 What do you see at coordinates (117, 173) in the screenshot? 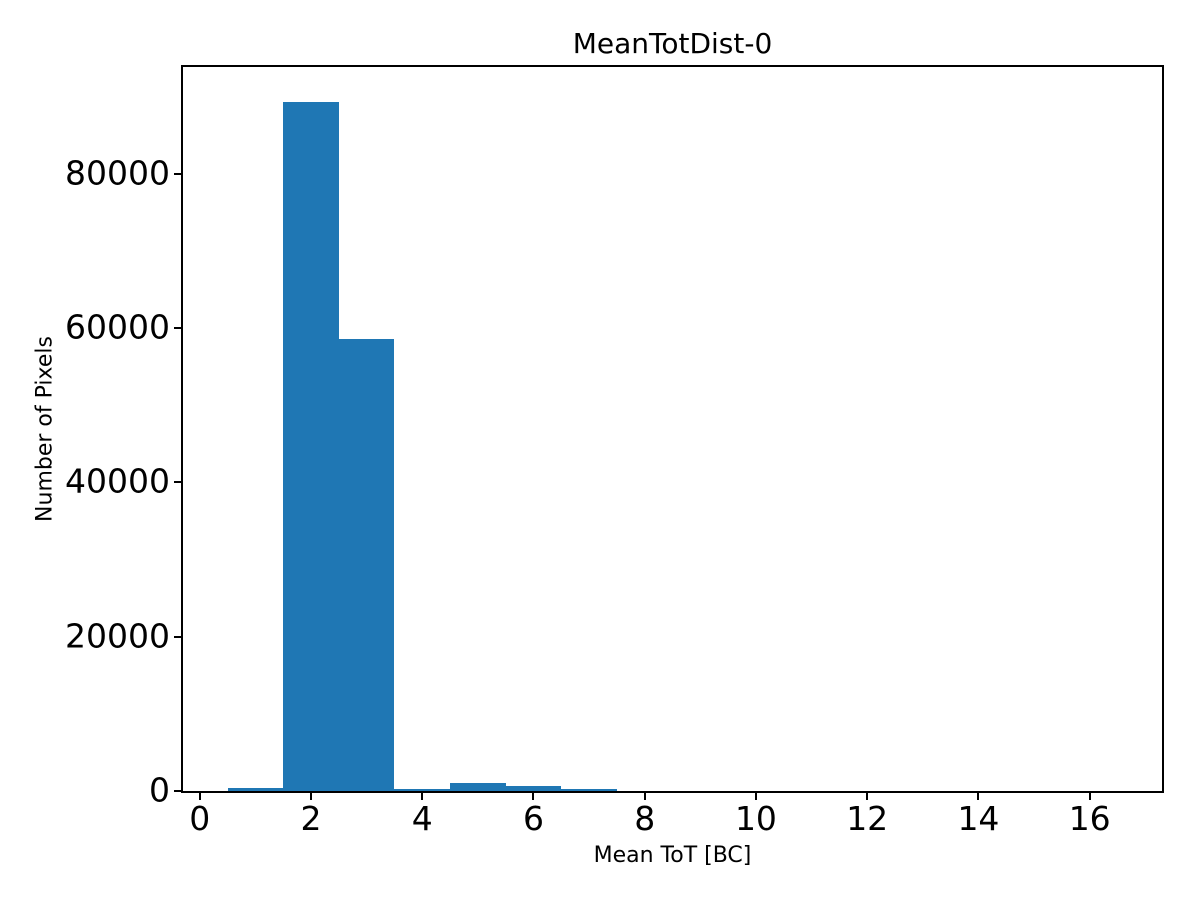
I see `y-tick-label: 80000` at bounding box center [117, 173].